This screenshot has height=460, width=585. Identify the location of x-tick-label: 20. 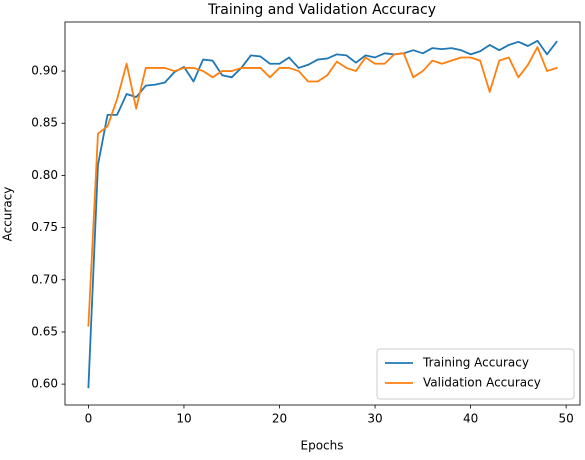
(279, 419).